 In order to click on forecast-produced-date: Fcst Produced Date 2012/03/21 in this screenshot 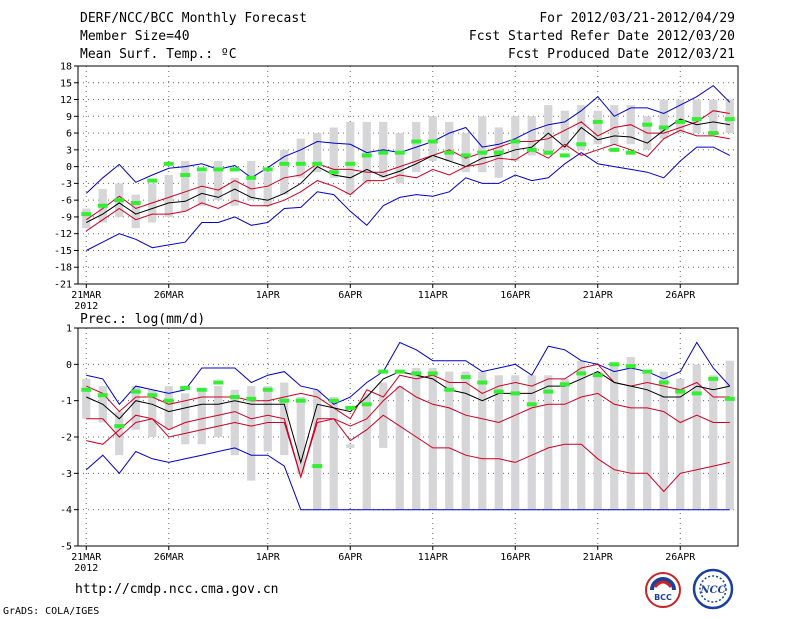, I will do `click(621, 54)`.